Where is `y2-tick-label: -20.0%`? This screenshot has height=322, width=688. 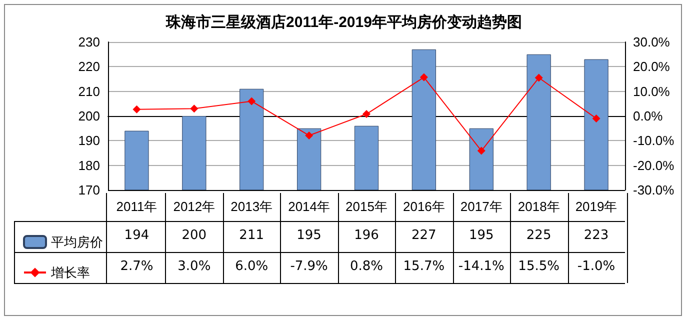
y2-tick-label: -20.0% is located at coordinates (654, 165).